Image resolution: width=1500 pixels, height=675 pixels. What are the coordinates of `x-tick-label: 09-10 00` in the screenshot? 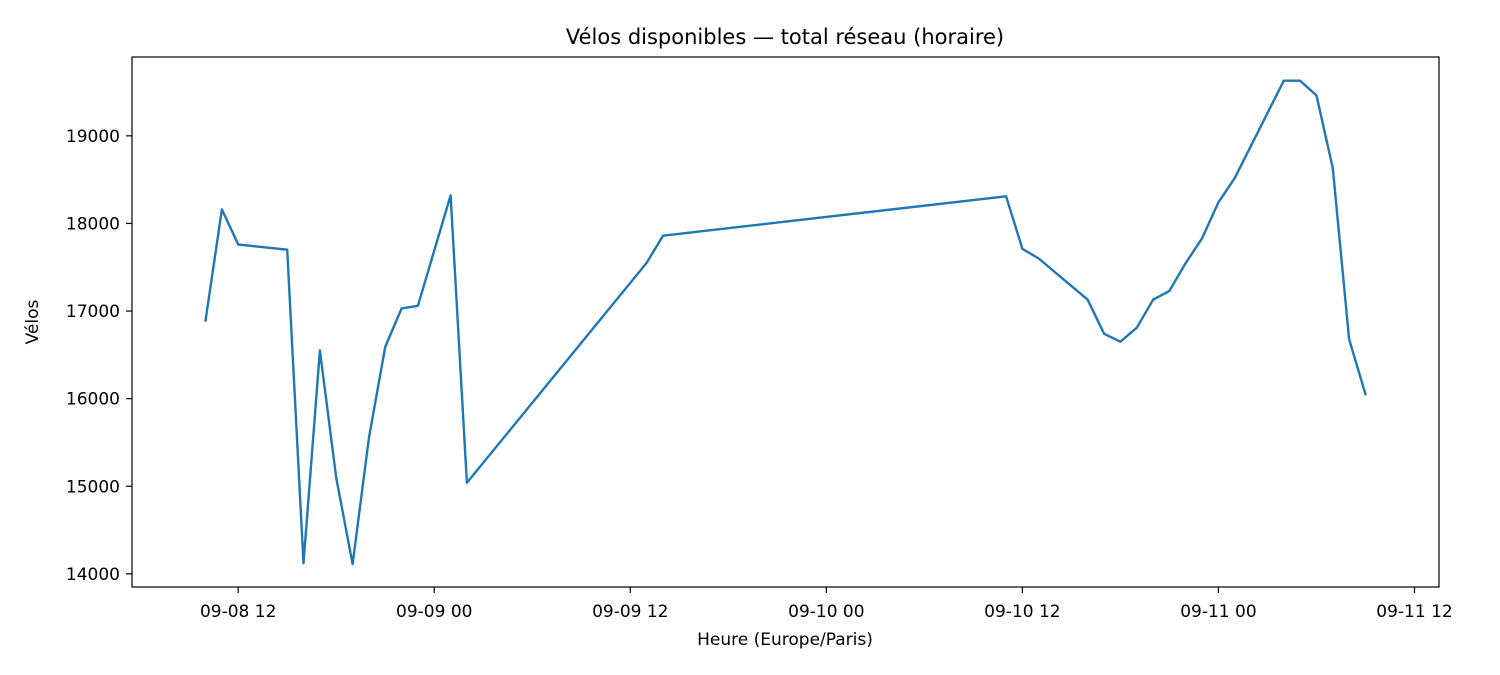 It's located at (826, 612).